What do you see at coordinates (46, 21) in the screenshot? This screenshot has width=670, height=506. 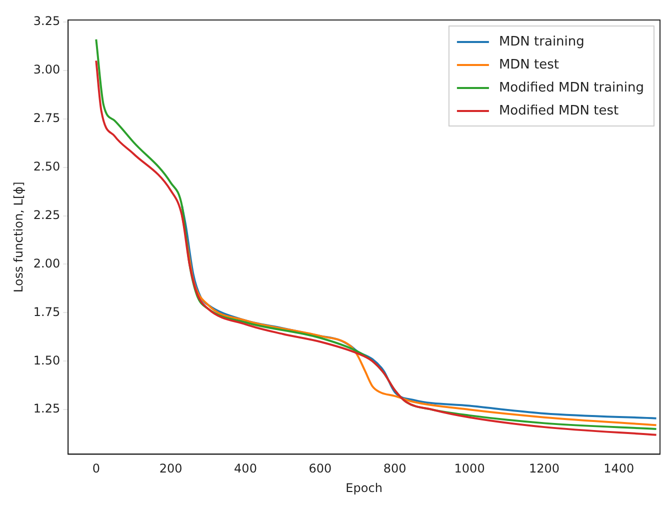 I see `y-tick-label: 3.25` at bounding box center [46, 21].